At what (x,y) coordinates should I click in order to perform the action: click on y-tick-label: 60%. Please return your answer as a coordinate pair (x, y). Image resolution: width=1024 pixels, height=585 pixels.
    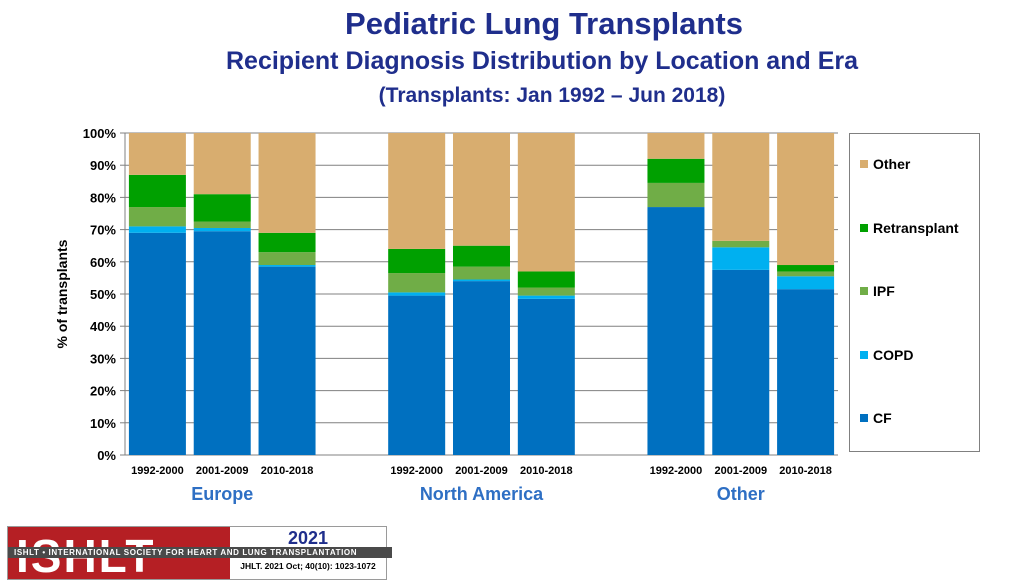
    Looking at the image, I should click on (103, 262).